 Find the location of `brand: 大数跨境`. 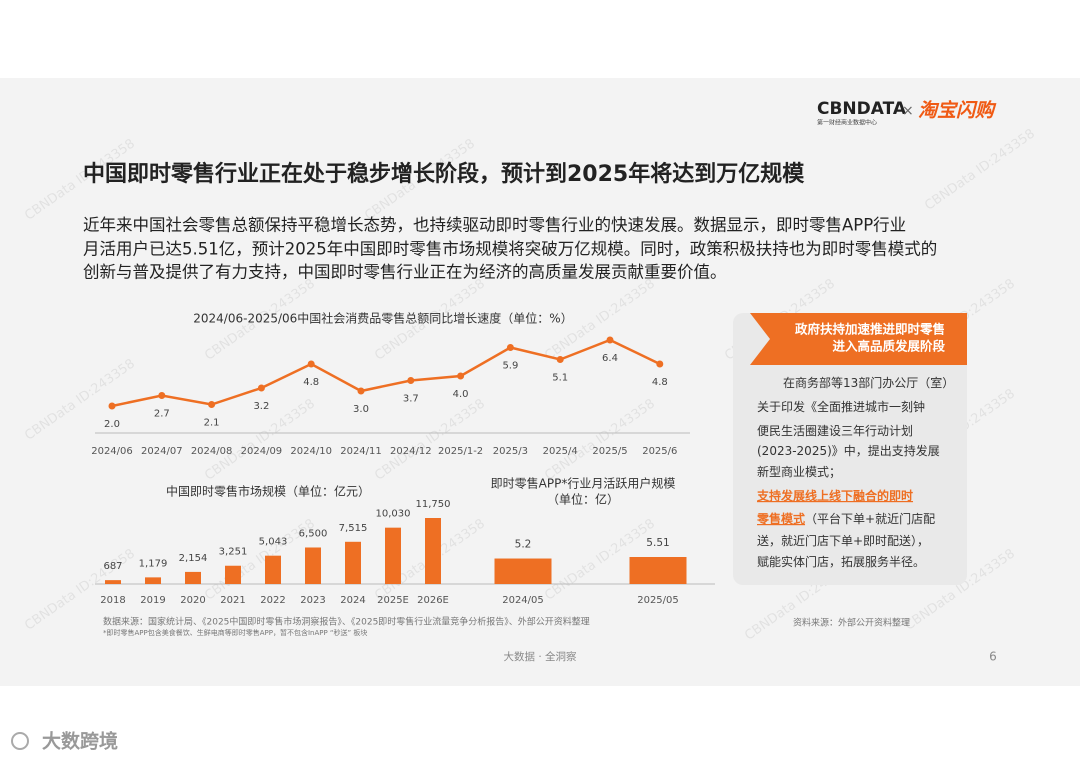

brand: 大数跨境 is located at coordinates (80, 741).